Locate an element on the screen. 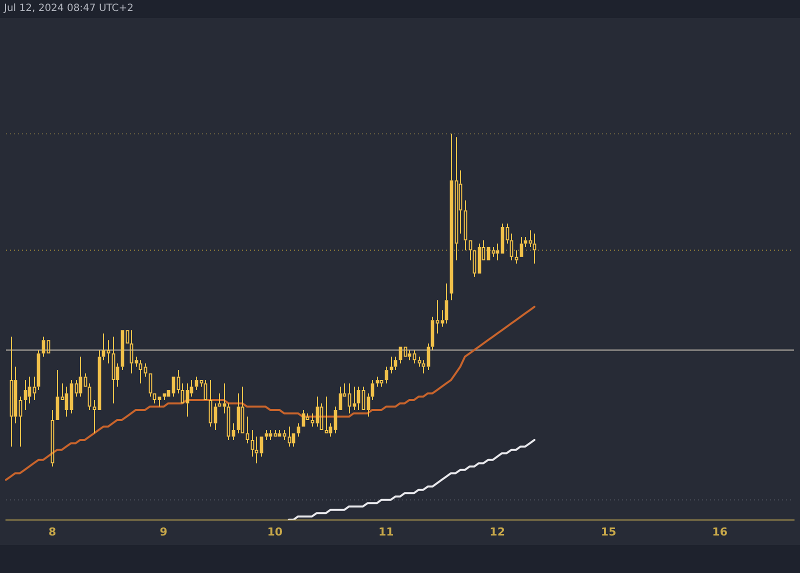 The width and height of the screenshot is (800, 573). x-tick-label: 11 is located at coordinates (386, 531).